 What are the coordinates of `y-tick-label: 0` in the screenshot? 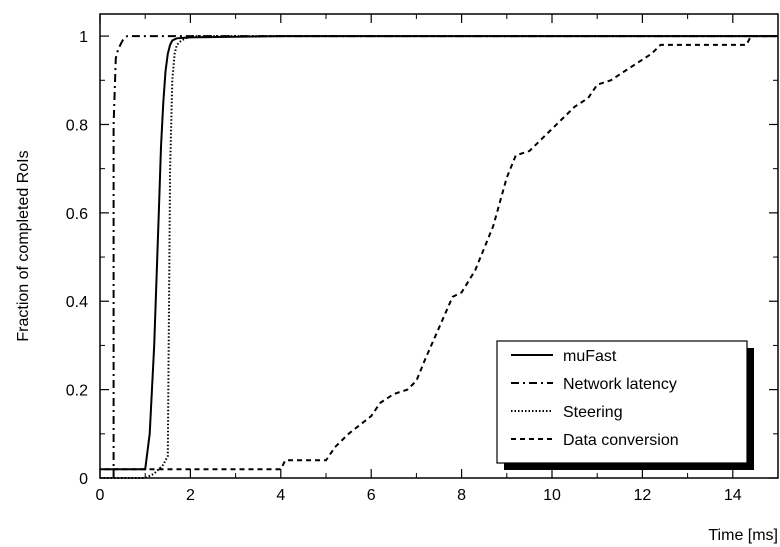 It's located at (83, 479).